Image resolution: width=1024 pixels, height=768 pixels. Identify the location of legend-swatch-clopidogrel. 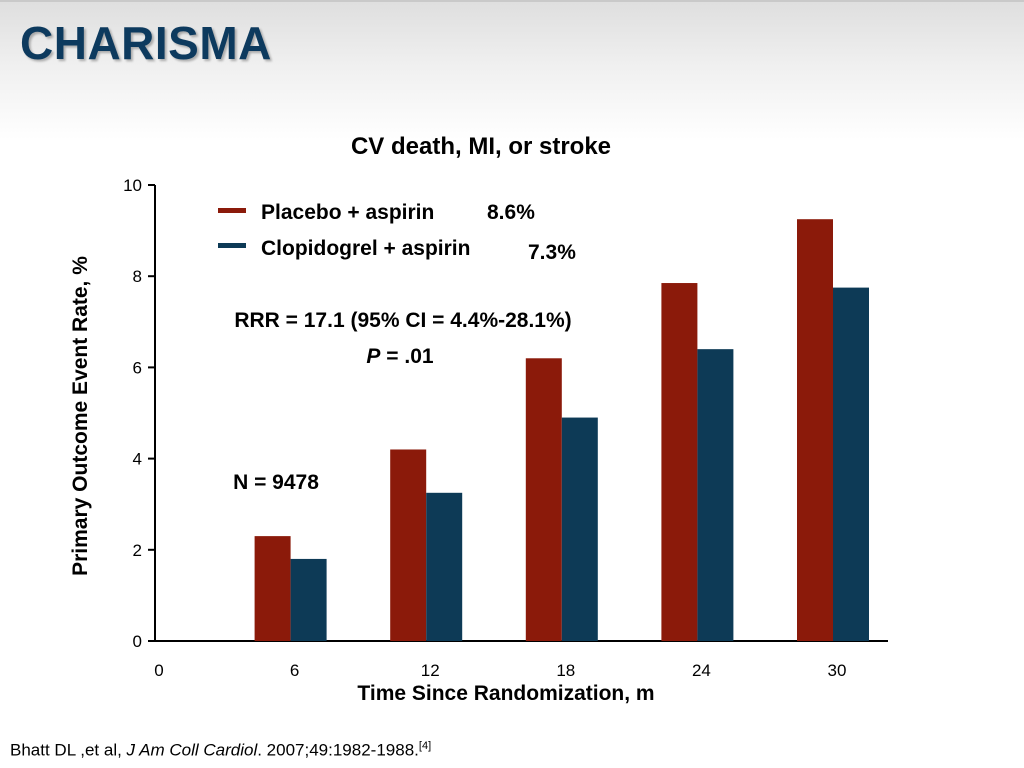
(232, 245).